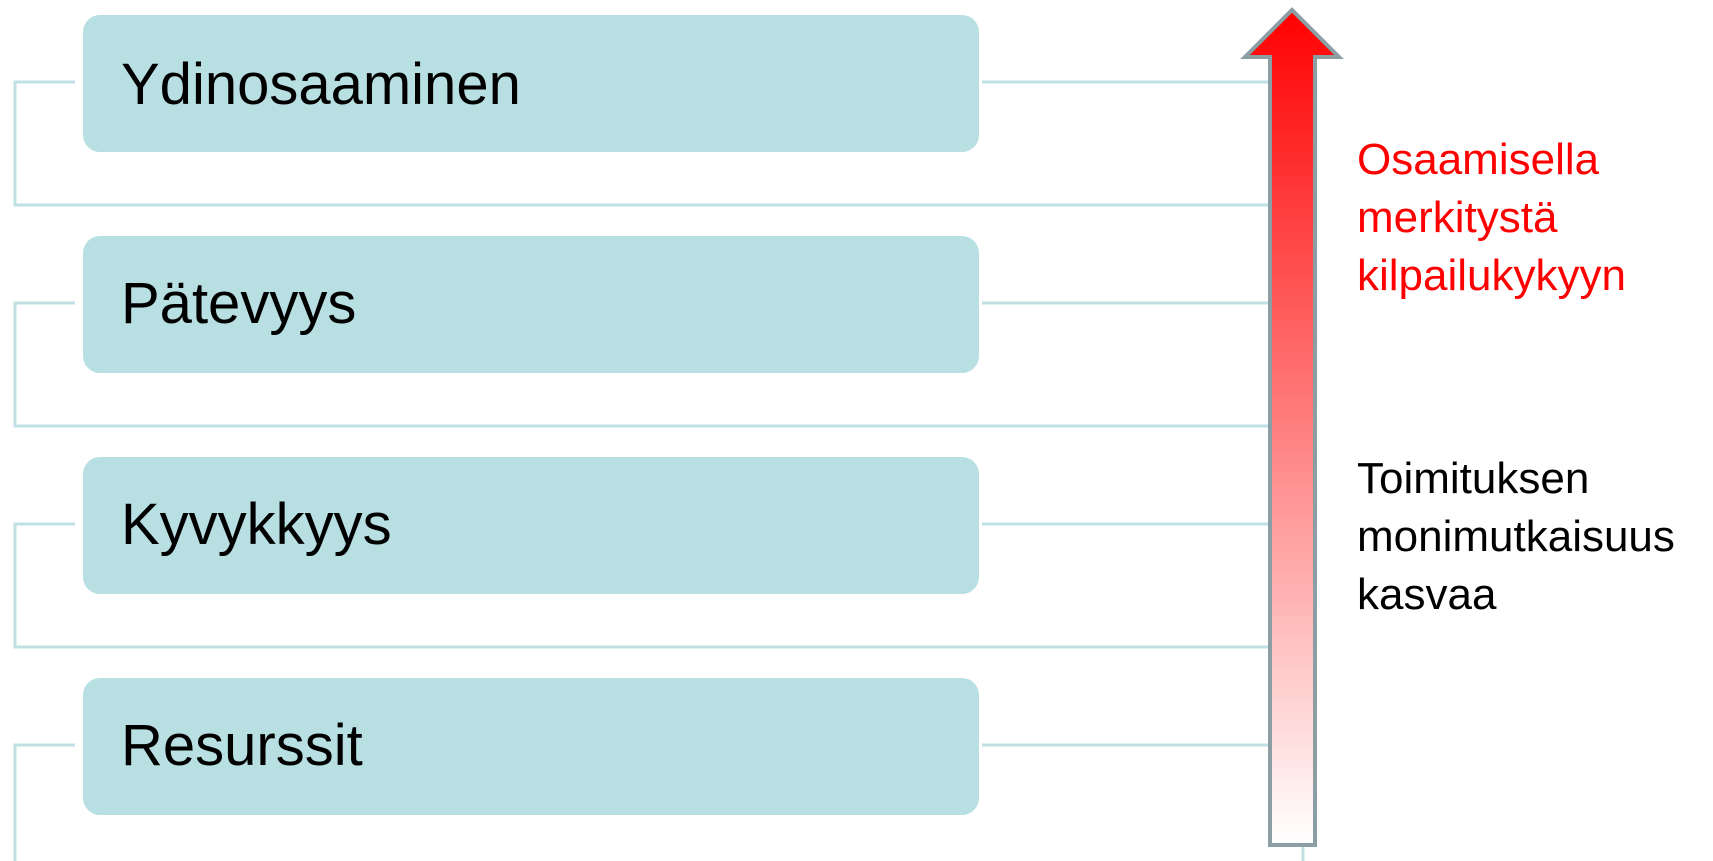  I want to click on note-bottom-line-3: kasvaa, so click(1427, 594).